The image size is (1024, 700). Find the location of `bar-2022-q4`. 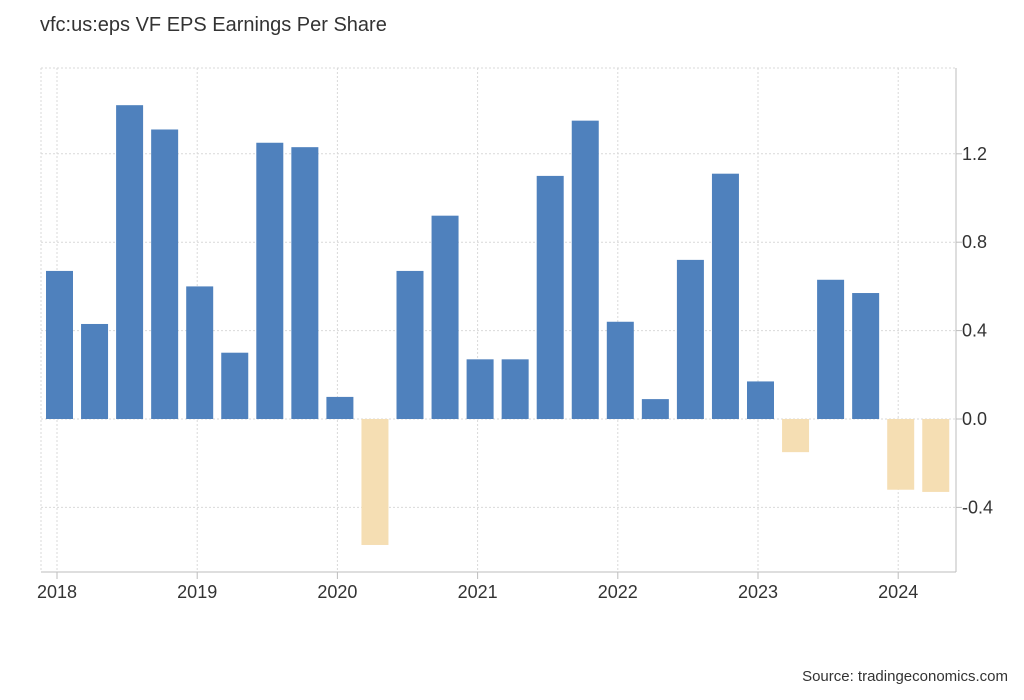

bar-2022-q4 is located at coordinates (725, 296).